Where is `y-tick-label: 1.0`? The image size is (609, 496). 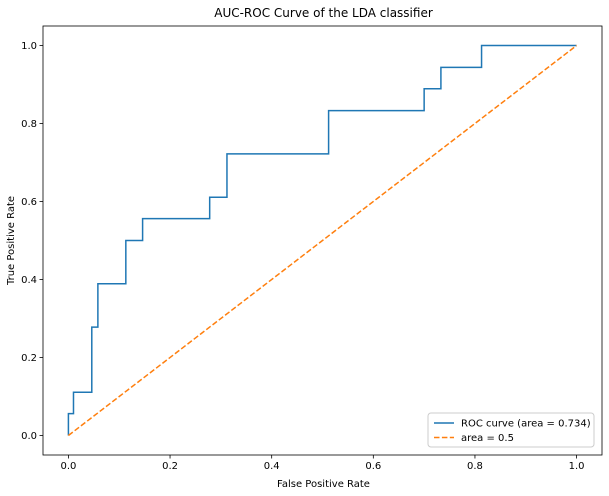 y-tick-label: 1.0 is located at coordinates (29, 46).